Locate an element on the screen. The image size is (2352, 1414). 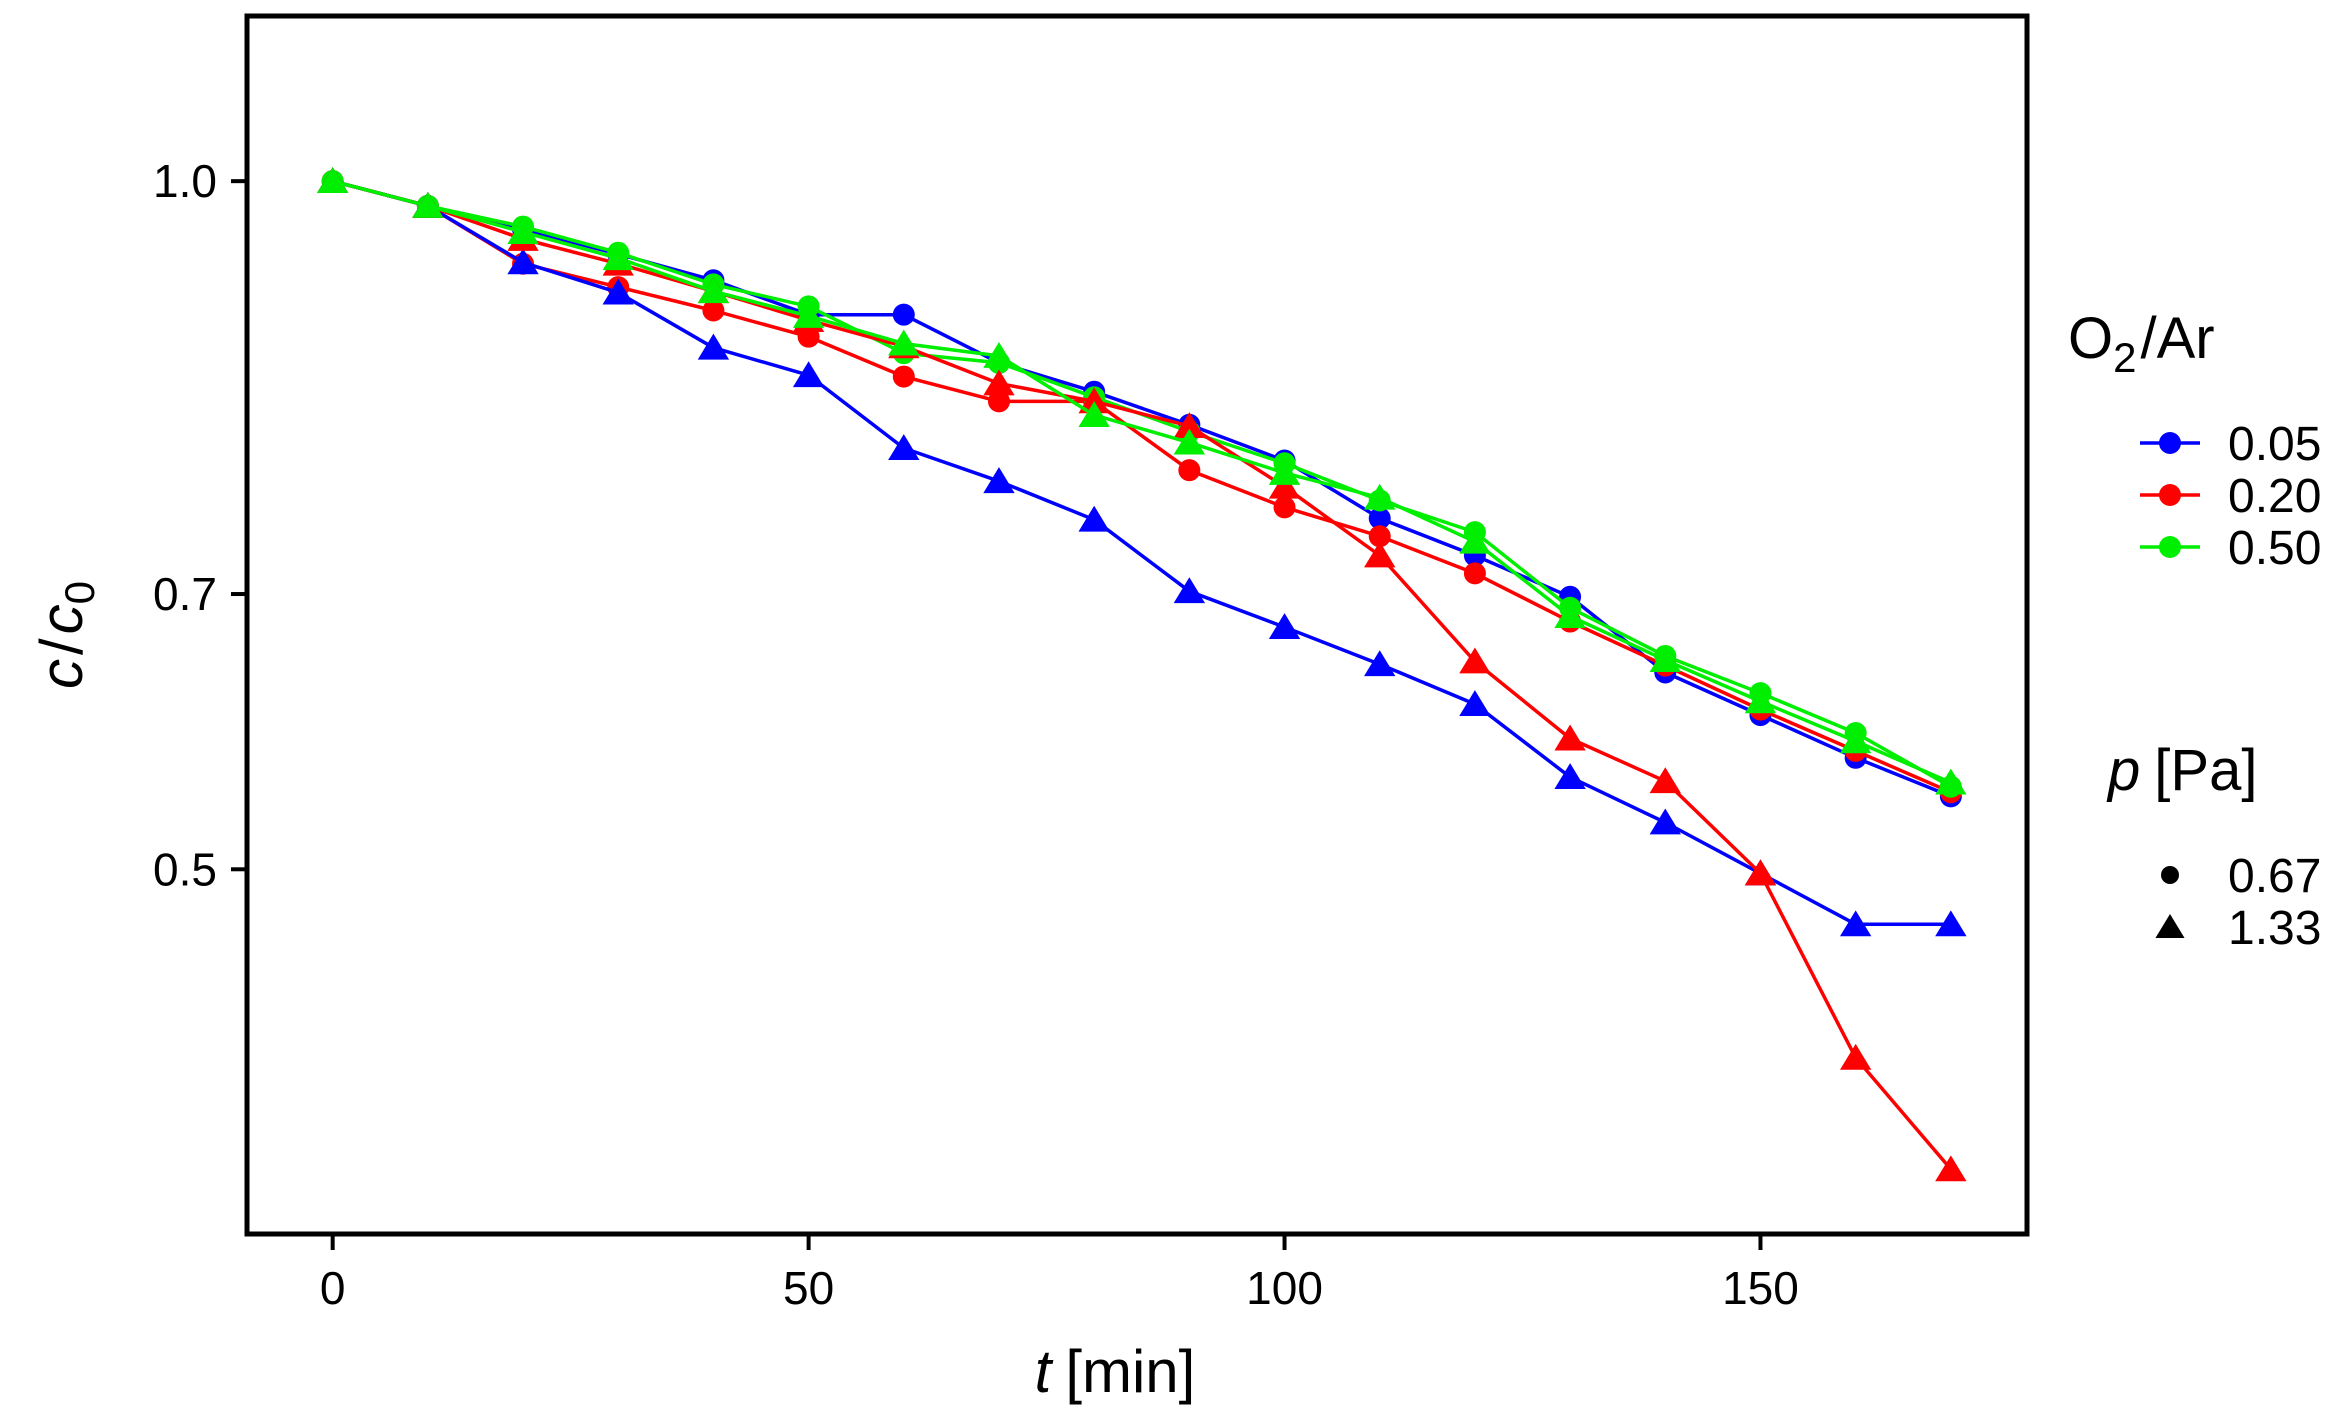
x-tick-label: 0 is located at coordinates (333, 1288).